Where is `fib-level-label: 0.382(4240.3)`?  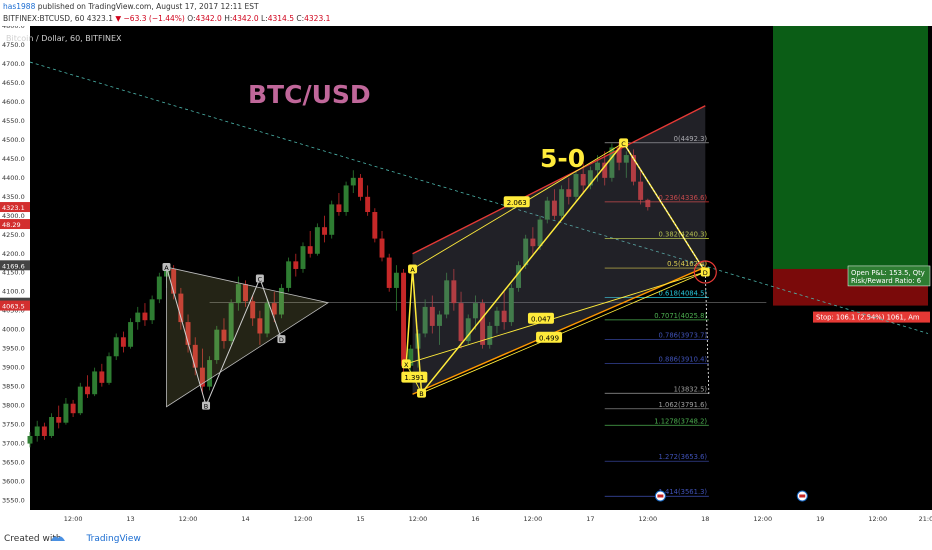 fib-level-label: 0.382(4240.3) is located at coordinates (683, 234).